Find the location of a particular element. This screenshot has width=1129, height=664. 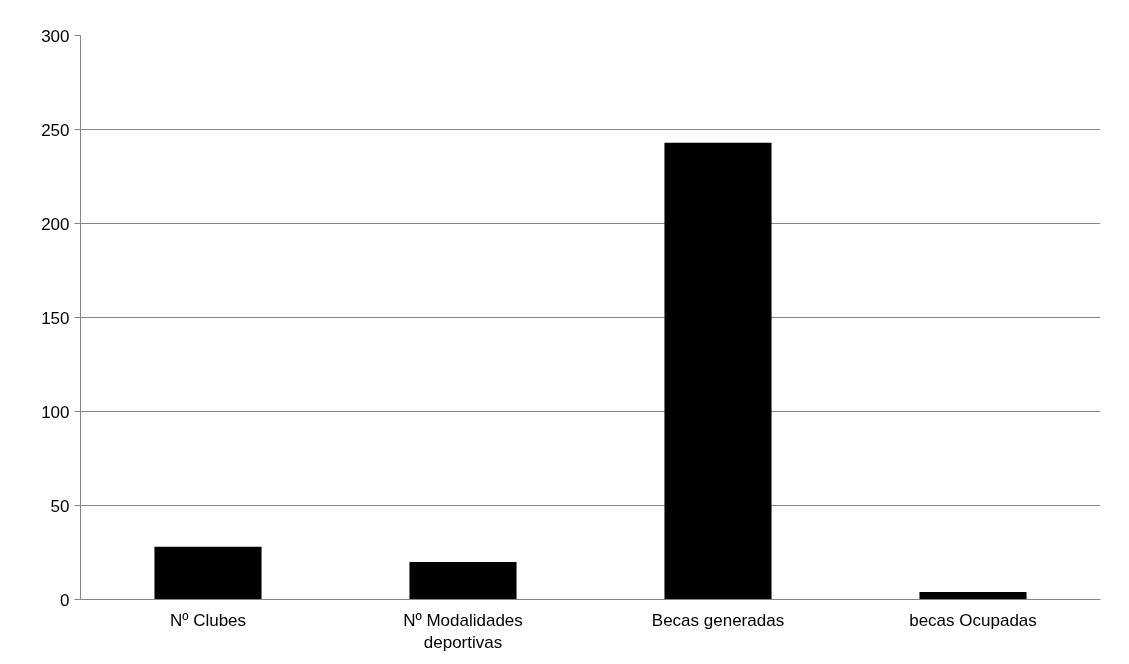

y-tick-label: 300 is located at coordinates (55, 36).